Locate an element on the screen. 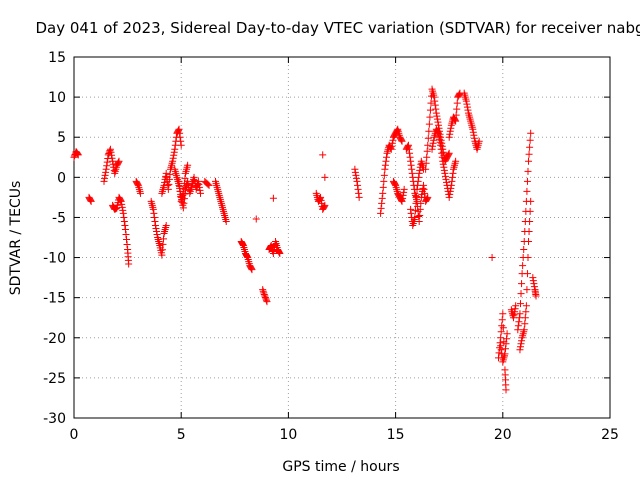  y-tick-label: 10 is located at coordinates (57, 98).